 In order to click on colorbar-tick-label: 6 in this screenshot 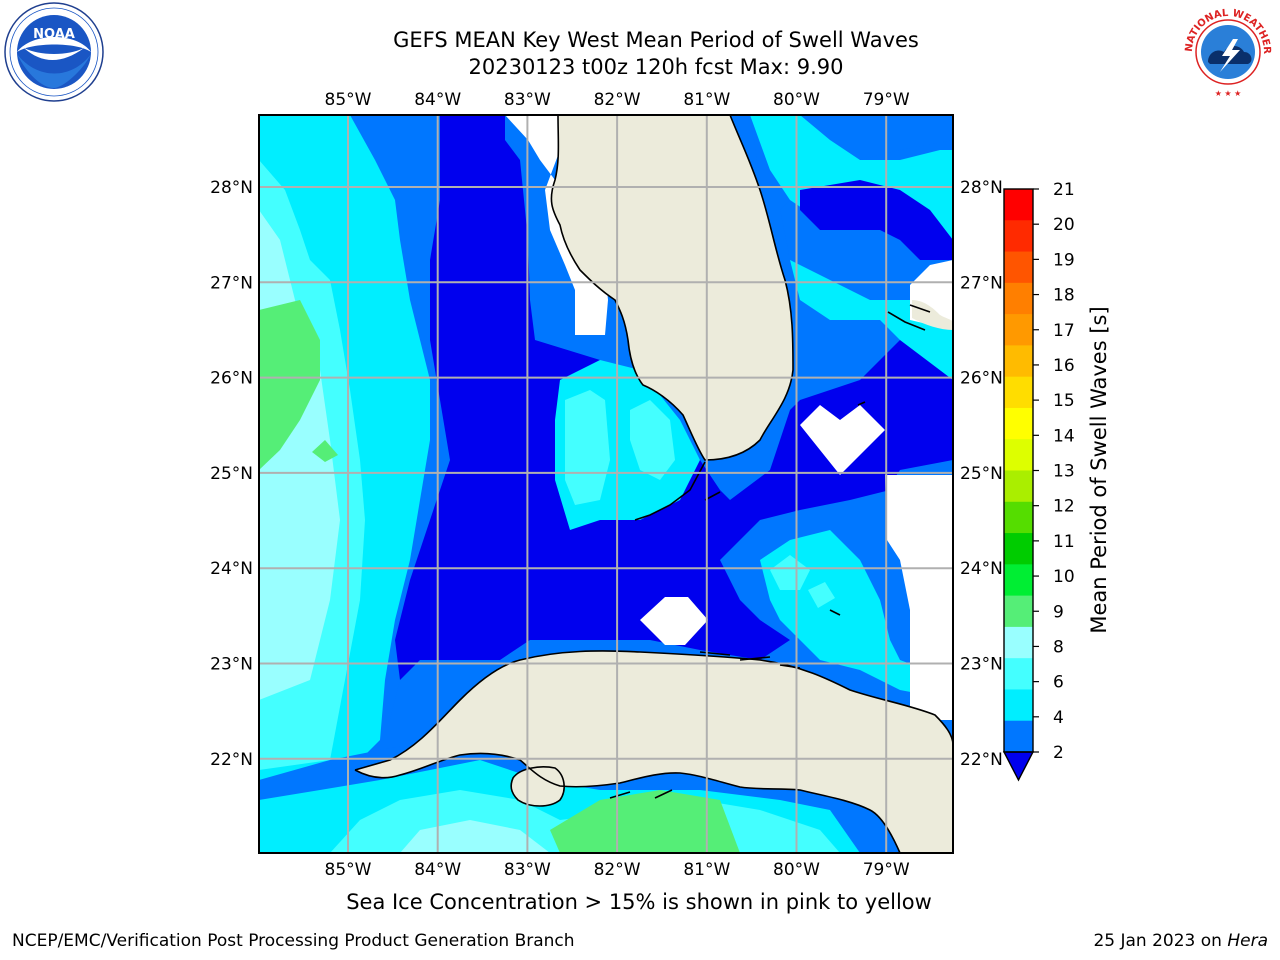, I will do `click(1058, 683)`.